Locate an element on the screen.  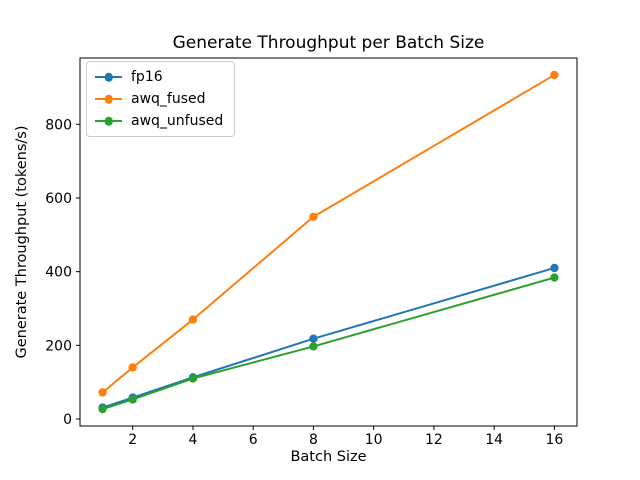
legend-item-awq_unfused: awq_unfused is located at coordinates (159, 121).